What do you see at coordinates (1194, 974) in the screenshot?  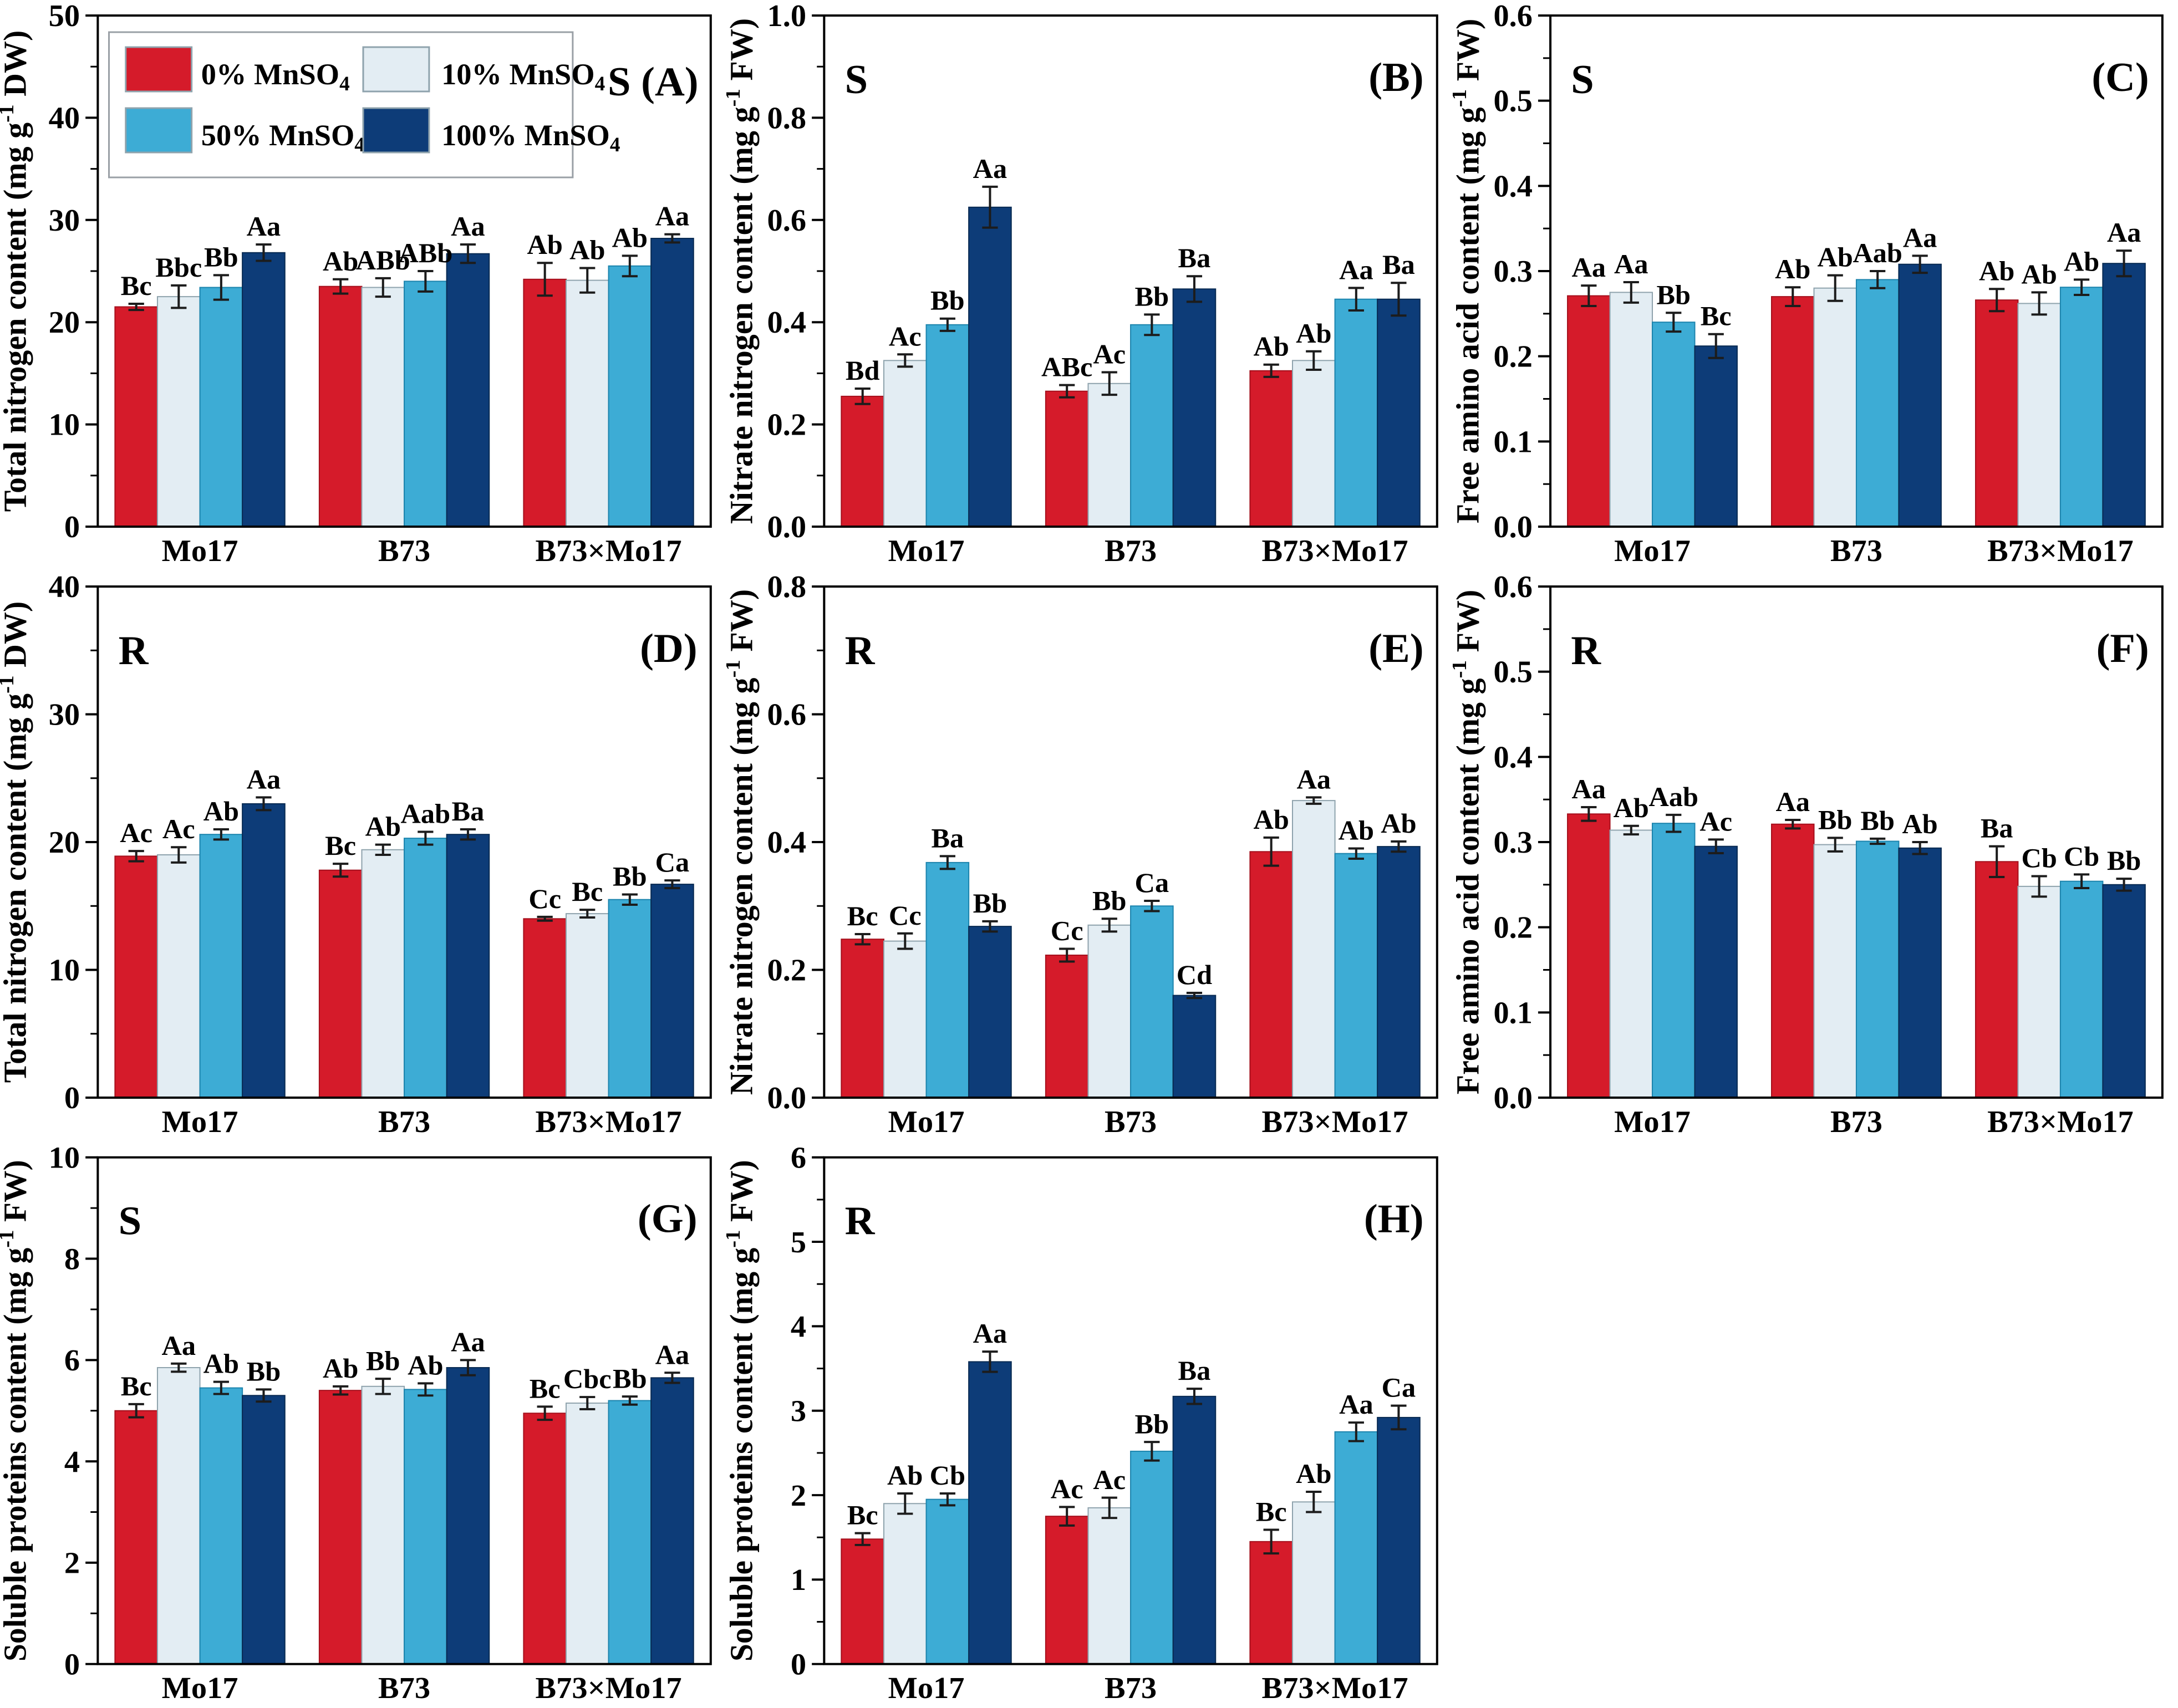 I see `sig-letter-E-B73-s3: Cd` at bounding box center [1194, 974].